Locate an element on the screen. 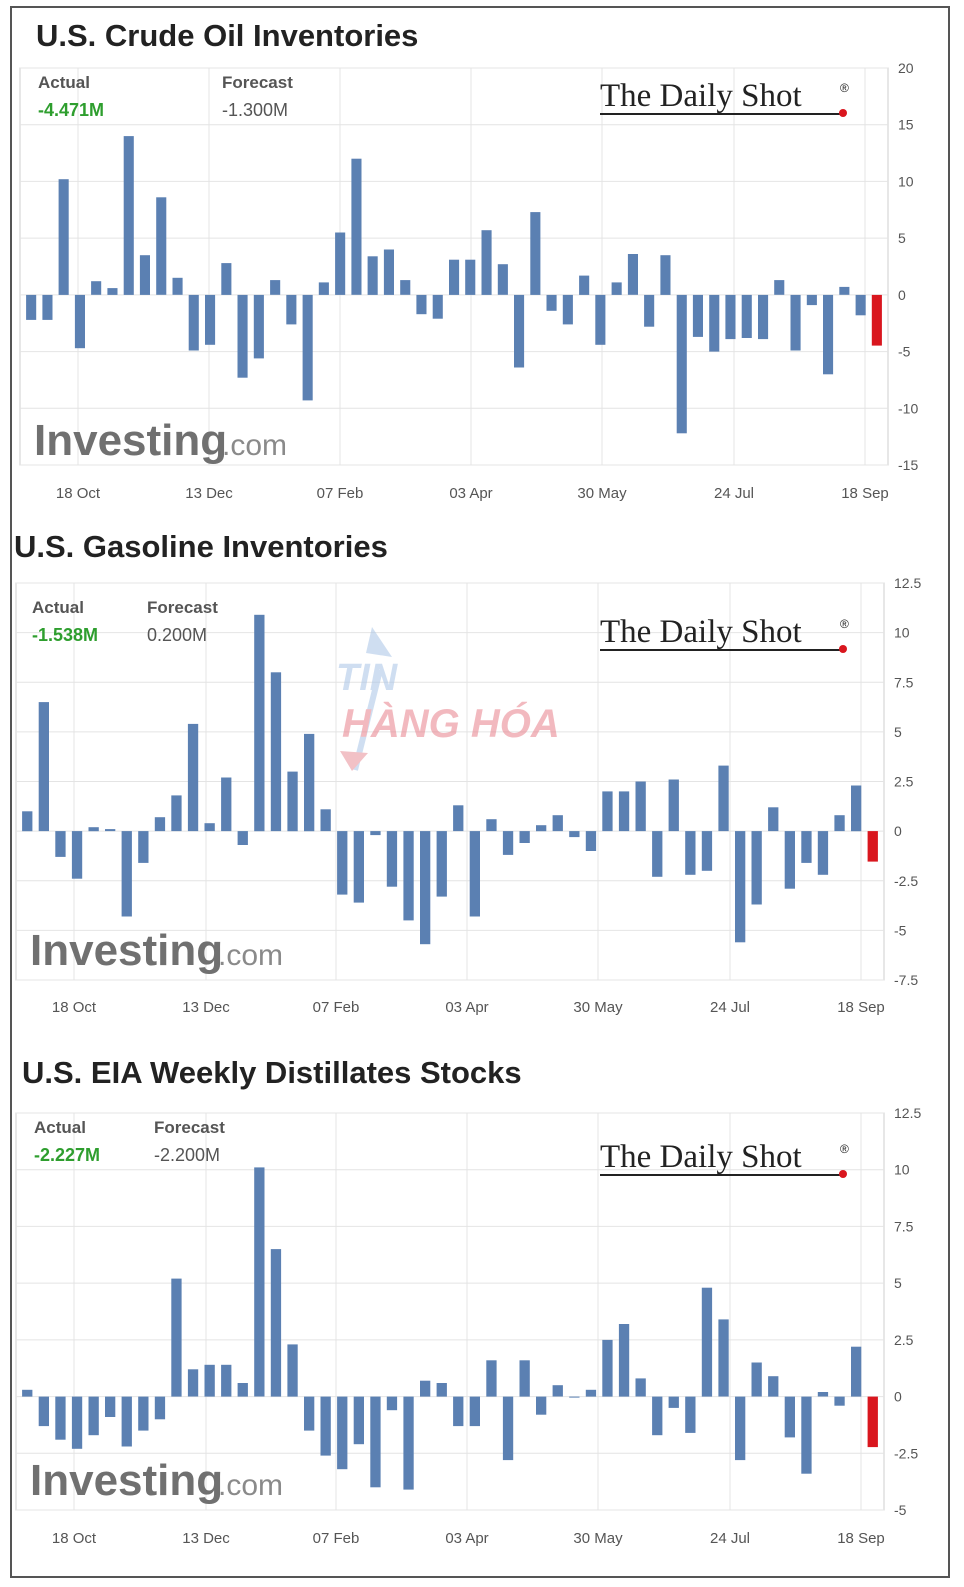 The image size is (964, 1587). y-tick-label: 15 is located at coordinates (906, 125).